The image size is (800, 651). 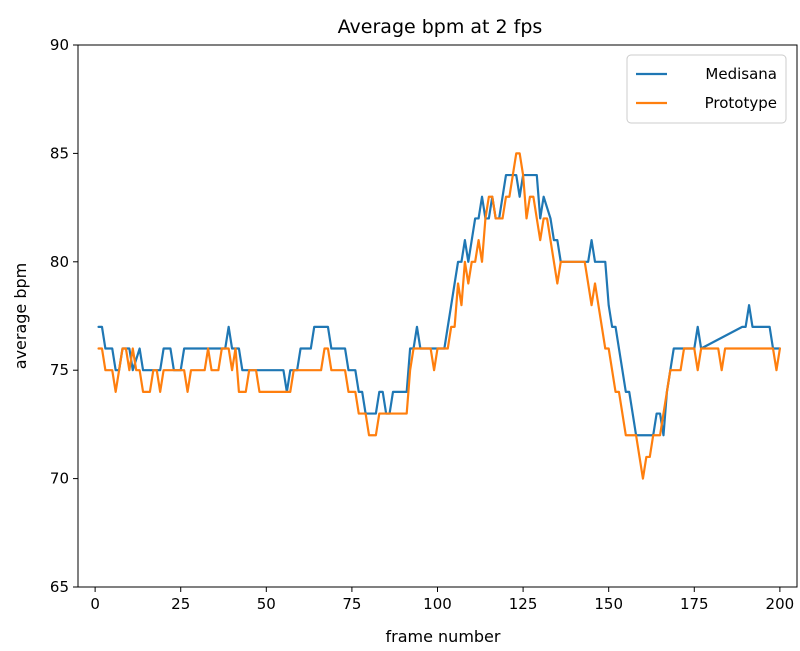 I want to click on chart-title: Average bpm at 2 fps, so click(x=440, y=27).